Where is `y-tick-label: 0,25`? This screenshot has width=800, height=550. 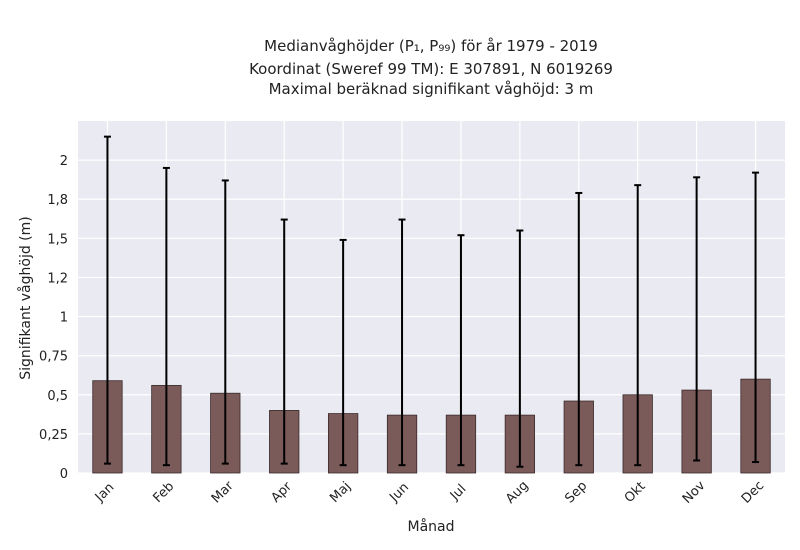
y-tick-label: 0,25 is located at coordinates (53, 435).